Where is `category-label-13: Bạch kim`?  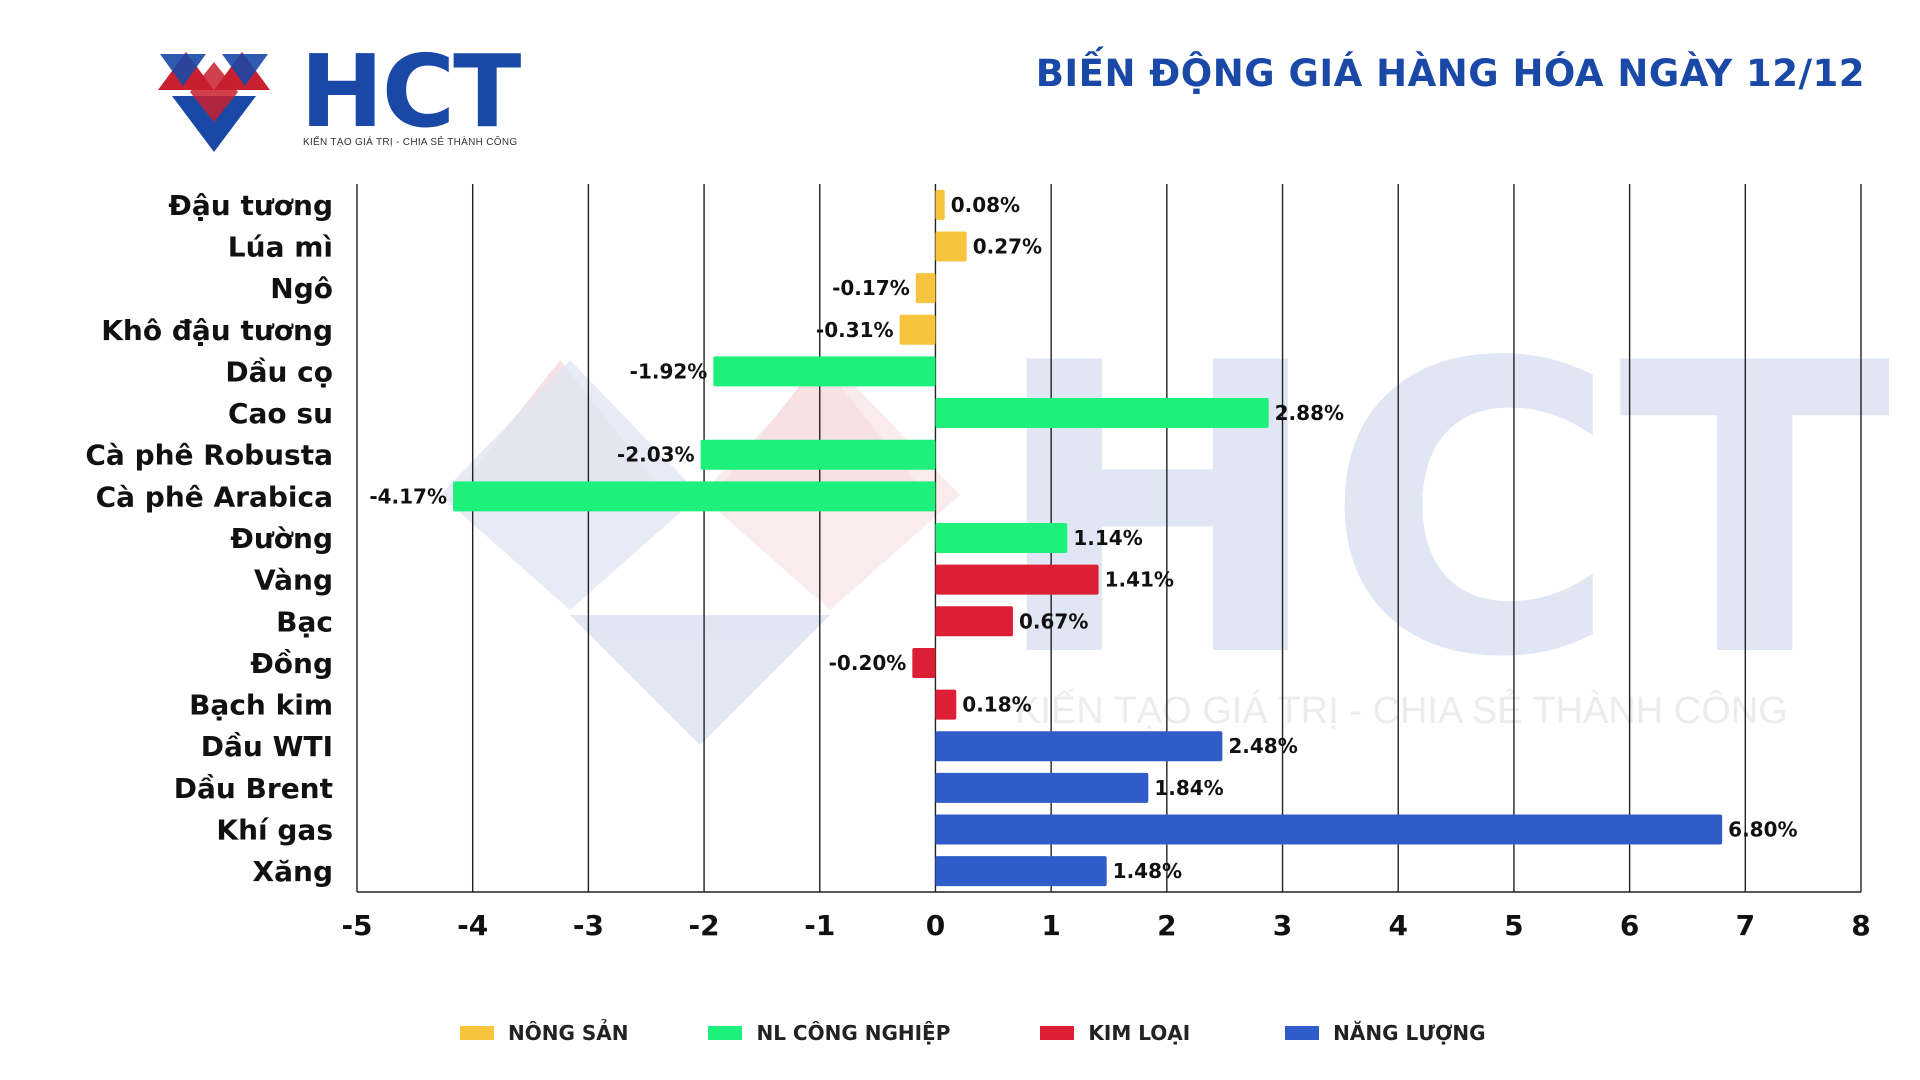 category-label-13: Bạch kim is located at coordinates (261, 705).